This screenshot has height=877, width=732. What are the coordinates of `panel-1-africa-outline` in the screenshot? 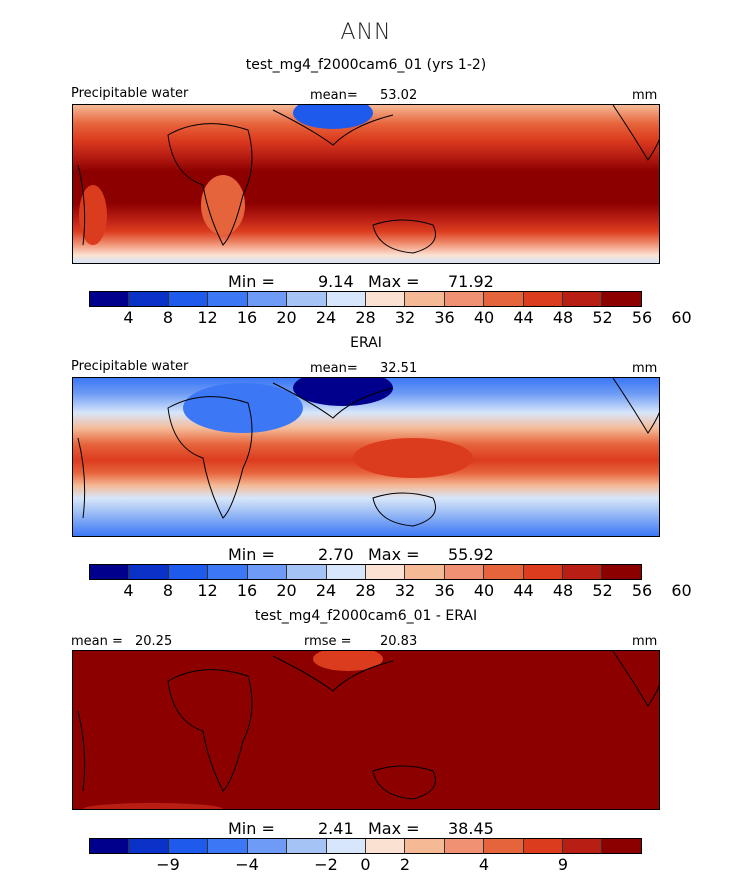 It's located at (210, 184).